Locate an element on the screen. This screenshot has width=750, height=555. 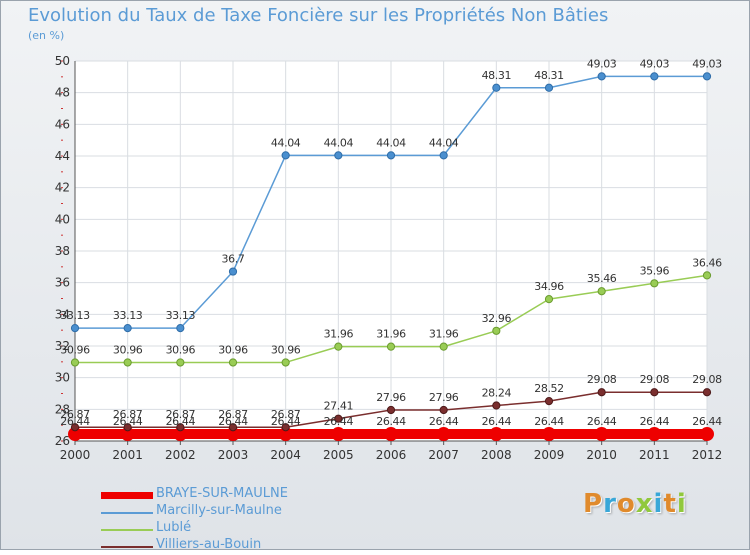
legend-label: Lublé is located at coordinates (174, 527).